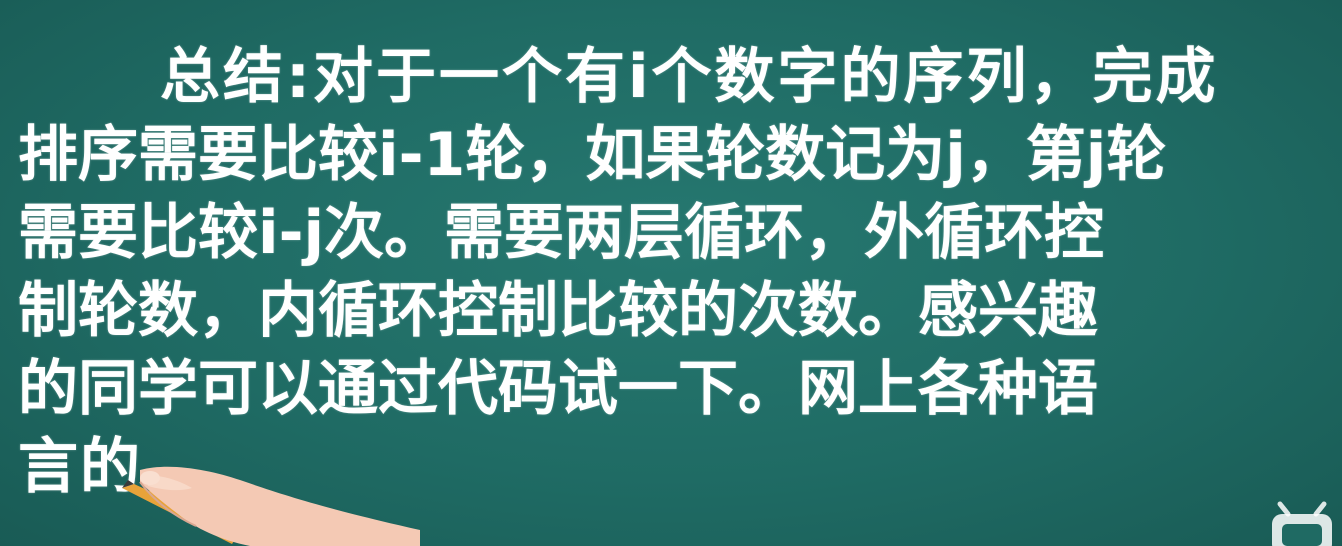 Image resolution: width=1342 pixels, height=546 pixels. What do you see at coordinates (558, 311) in the screenshot?
I see `lesson-line-4: 制轮数，内循环控制比较的次数。感兴趣` at bounding box center [558, 311].